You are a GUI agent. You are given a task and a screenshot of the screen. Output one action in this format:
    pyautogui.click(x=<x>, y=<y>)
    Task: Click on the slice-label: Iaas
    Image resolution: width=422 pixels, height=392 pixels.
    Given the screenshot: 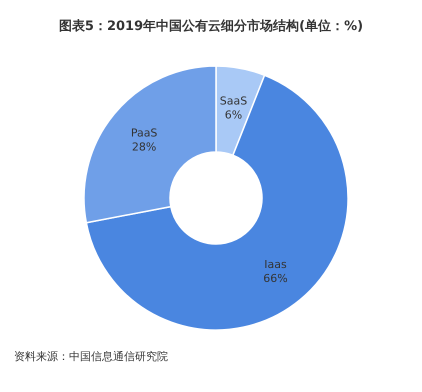 What is the action you would take?
    pyautogui.click(x=275, y=264)
    